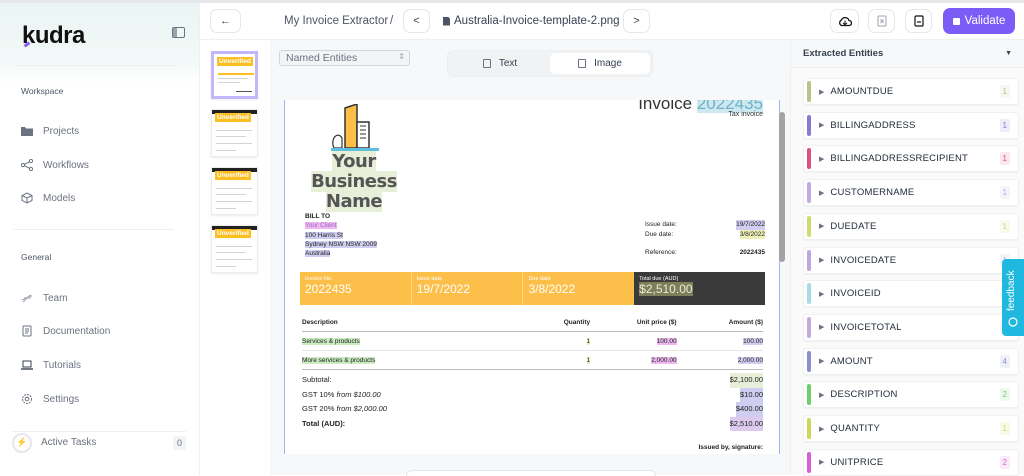 This screenshot has width=1024, height=476. Describe the element at coordinates (911, 395) in the screenshot. I see `entity-item-description: ▶ DESCRIPTION 2` at that location.